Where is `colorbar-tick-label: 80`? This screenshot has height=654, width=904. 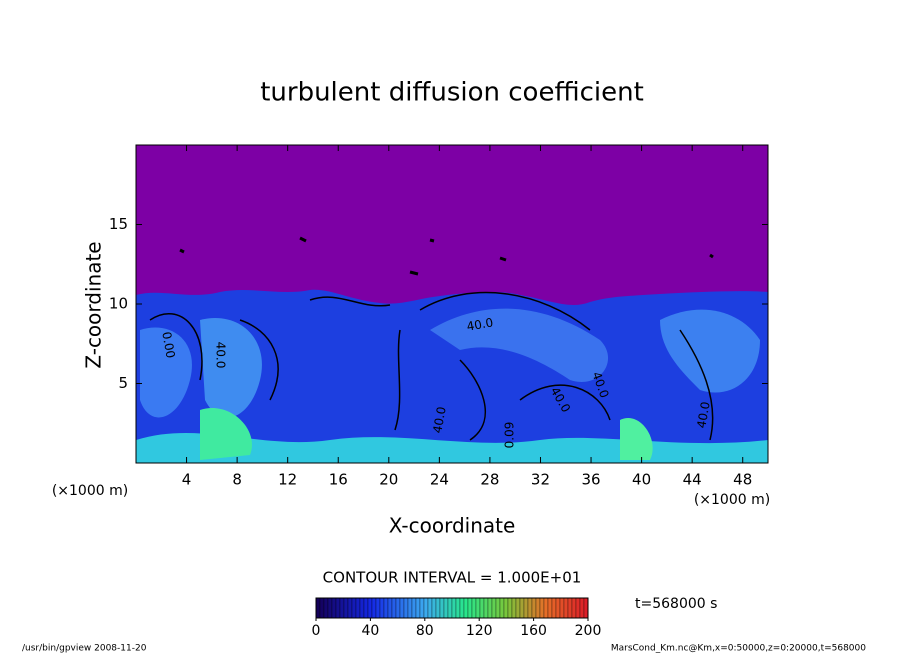 colorbar-tick-label: 80 is located at coordinates (425, 631).